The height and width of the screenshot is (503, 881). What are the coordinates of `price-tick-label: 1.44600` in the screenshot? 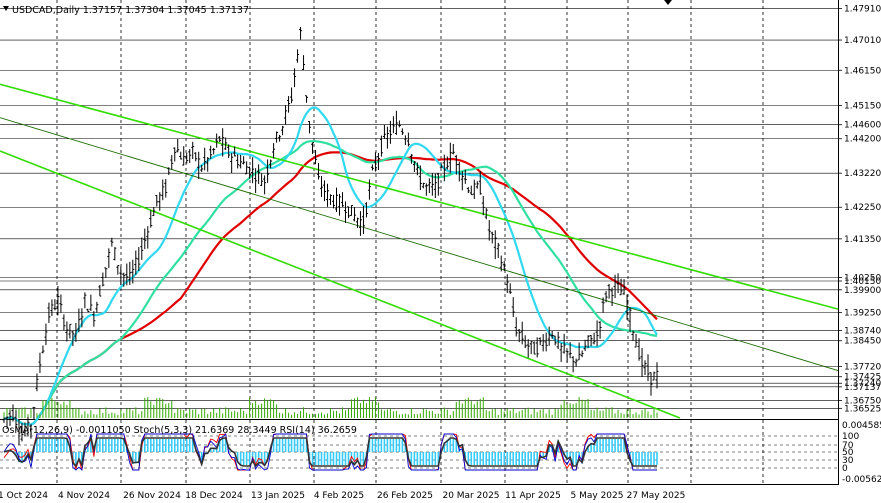 It's located at (862, 126).